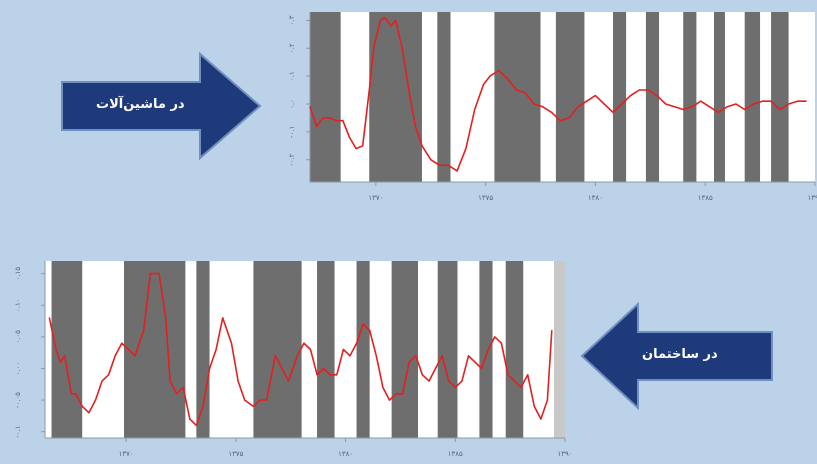 This screenshot has height=464, width=817. What do you see at coordinates (485, 198) in the screenshot?
I see `machinery-x-tick-label-1: ۱۳۷۵` at bounding box center [485, 198].